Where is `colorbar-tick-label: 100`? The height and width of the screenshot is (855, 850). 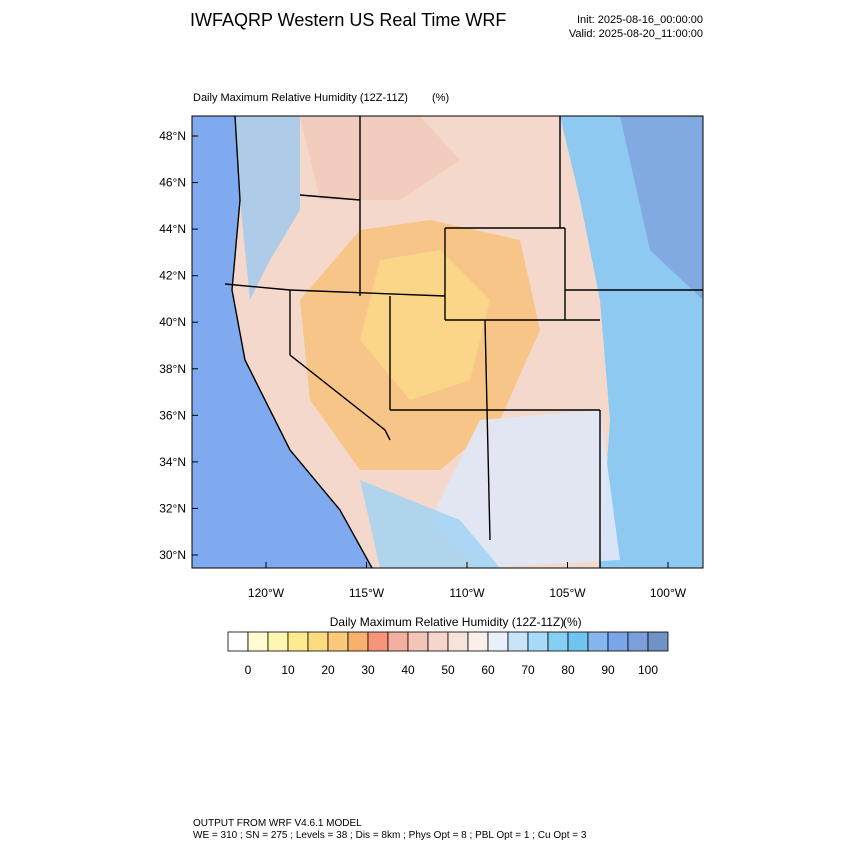 colorbar-tick-label: 100 is located at coordinates (648, 670).